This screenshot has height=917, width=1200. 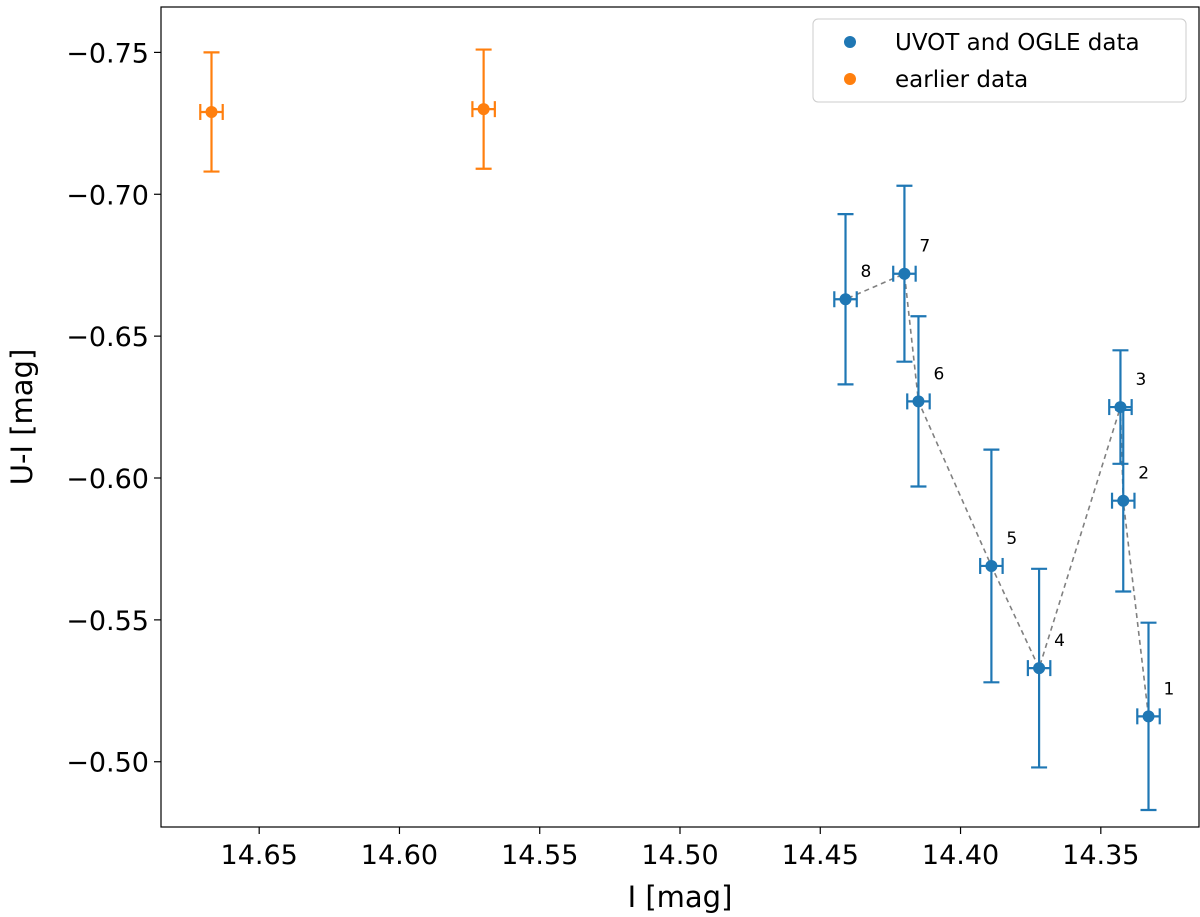 What do you see at coordinates (680, 897) in the screenshot?
I see `x-axis-title: I [mag]` at bounding box center [680, 897].